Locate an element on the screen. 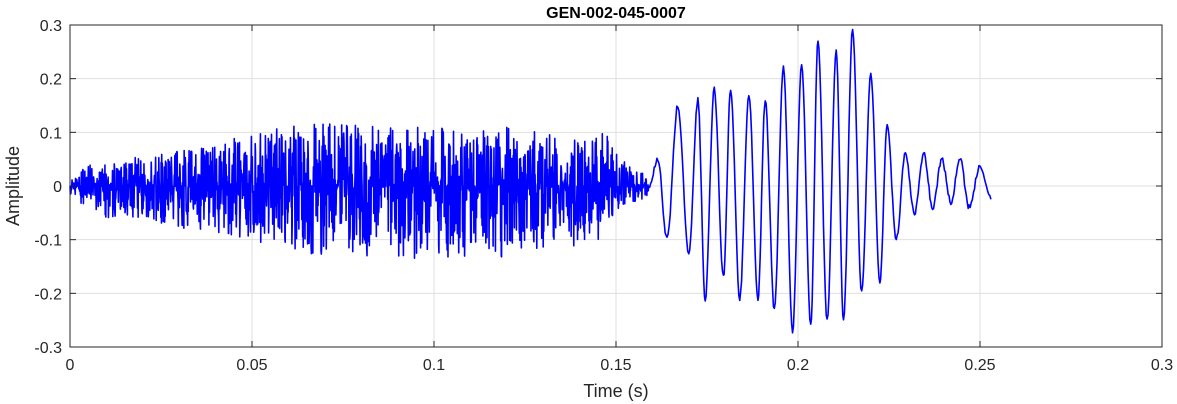 The image size is (1177, 404). y-tick-label: 0.1 is located at coordinates (51, 133).